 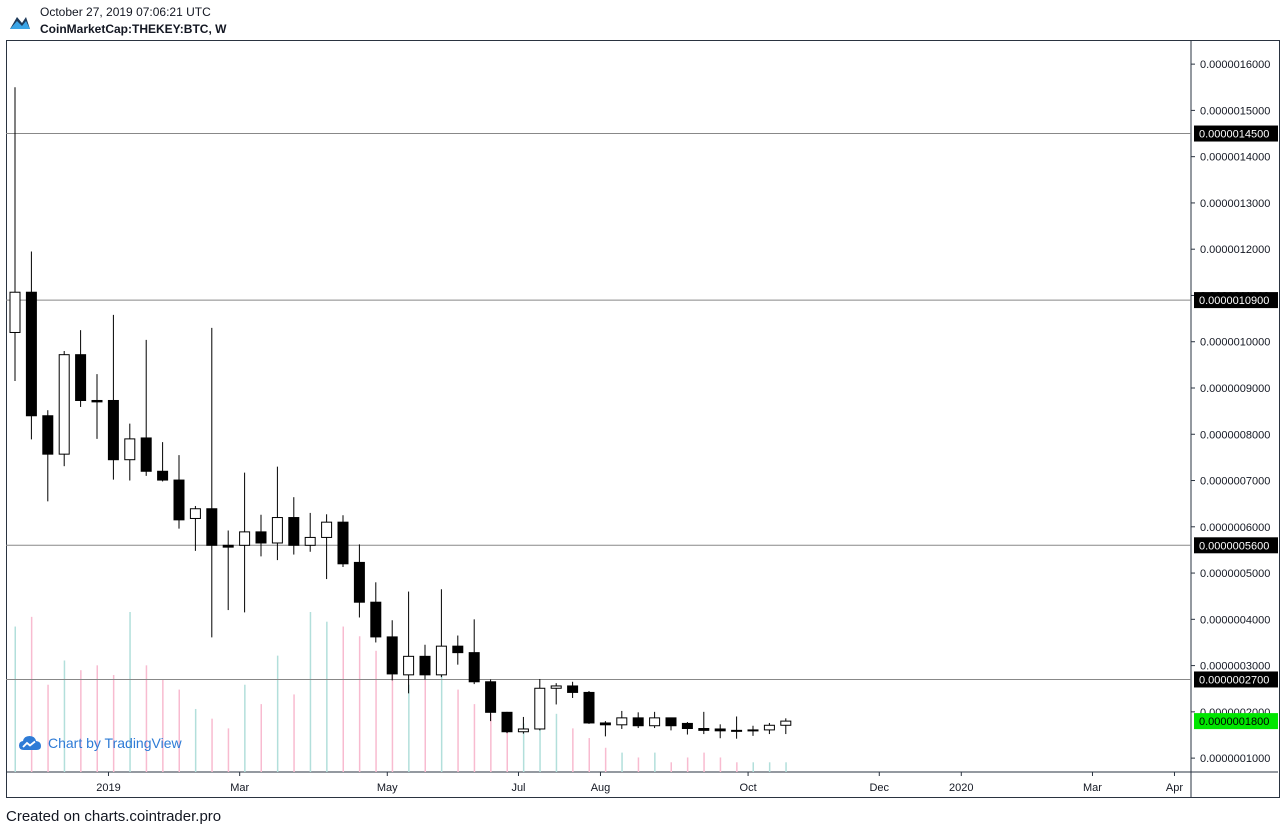 I want to click on hline-price-label: 0.0000002700, so click(x=1234, y=680).